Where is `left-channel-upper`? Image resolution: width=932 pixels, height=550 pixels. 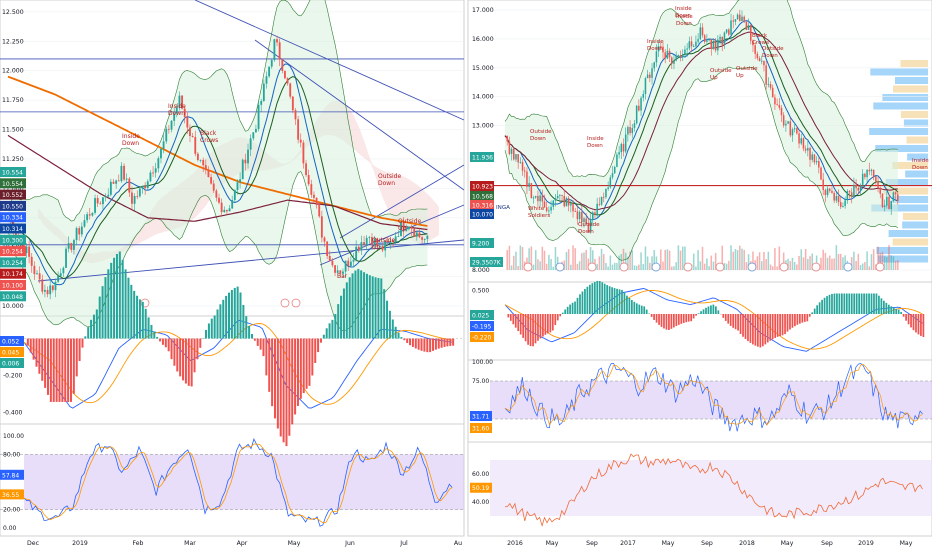
left-channel-upper is located at coordinates (402, 201).